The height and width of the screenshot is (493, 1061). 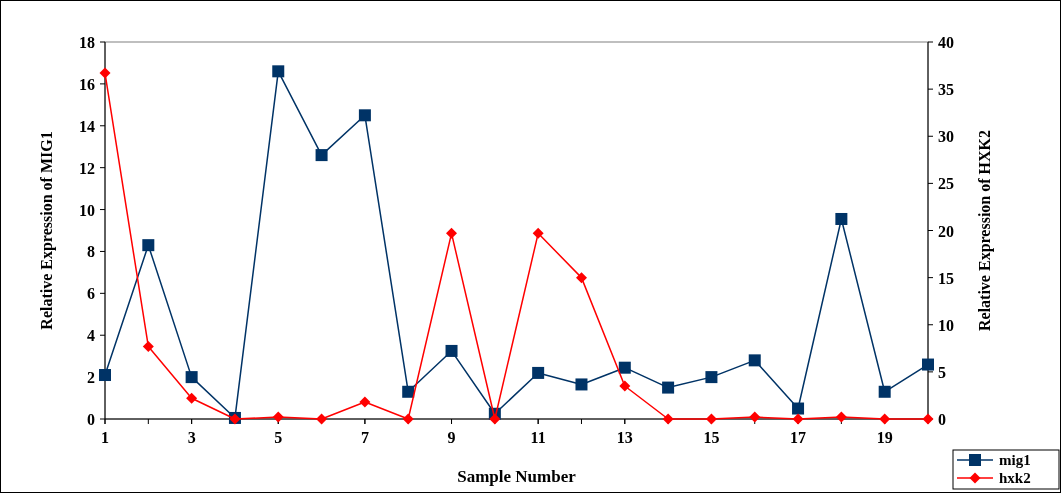 What do you see at coordinates (624, 437) in the screenshot?
I see `x-tick-label: 13` at bounding box center [624, 437].